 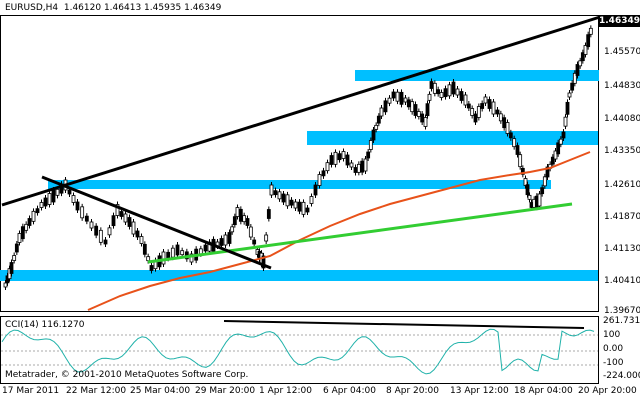 What do you see at coordinates (622, 217) in the screenshot?
I see `price-label: 1.41870` at bounding box center [622, 217].